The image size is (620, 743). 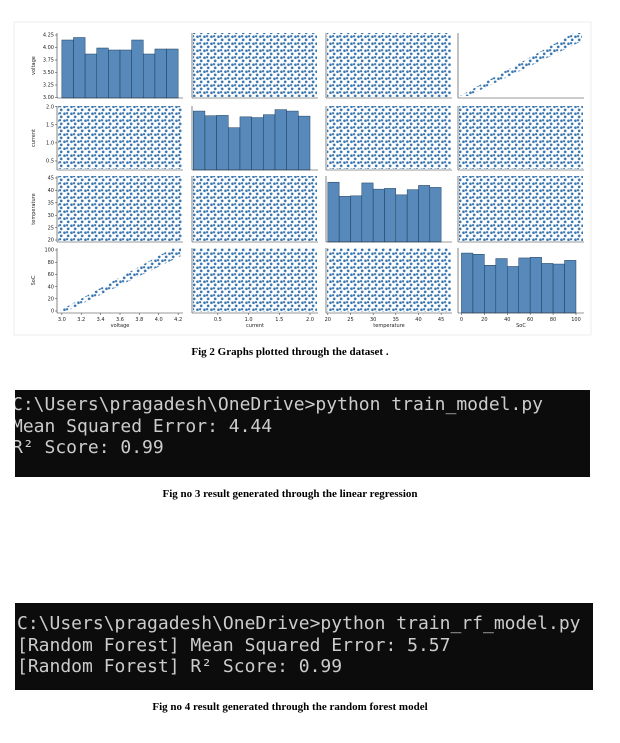 What do you see at coordinates (178, 320) in the screenshot?
I see `x-tick-label: 4.2` at bounding box center [178, 320].